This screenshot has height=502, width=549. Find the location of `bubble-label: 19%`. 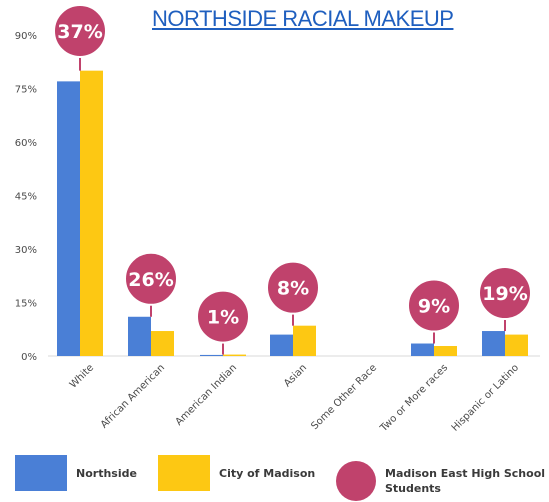

bubble-label: 19% is located at coordinates (504, 294).